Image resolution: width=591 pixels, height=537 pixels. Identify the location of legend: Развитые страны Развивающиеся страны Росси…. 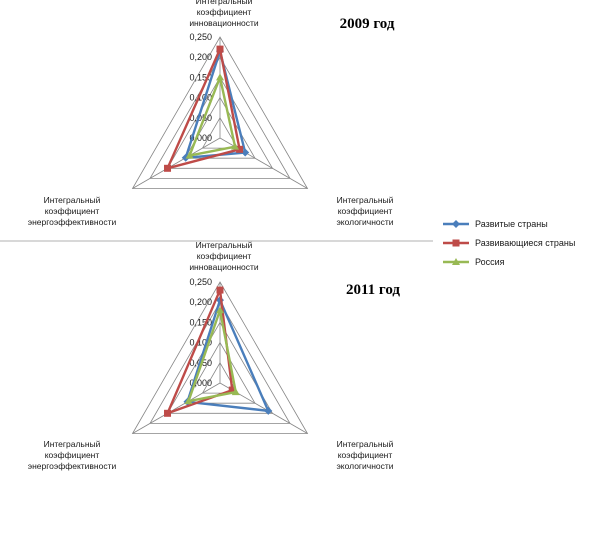
(509, 243).